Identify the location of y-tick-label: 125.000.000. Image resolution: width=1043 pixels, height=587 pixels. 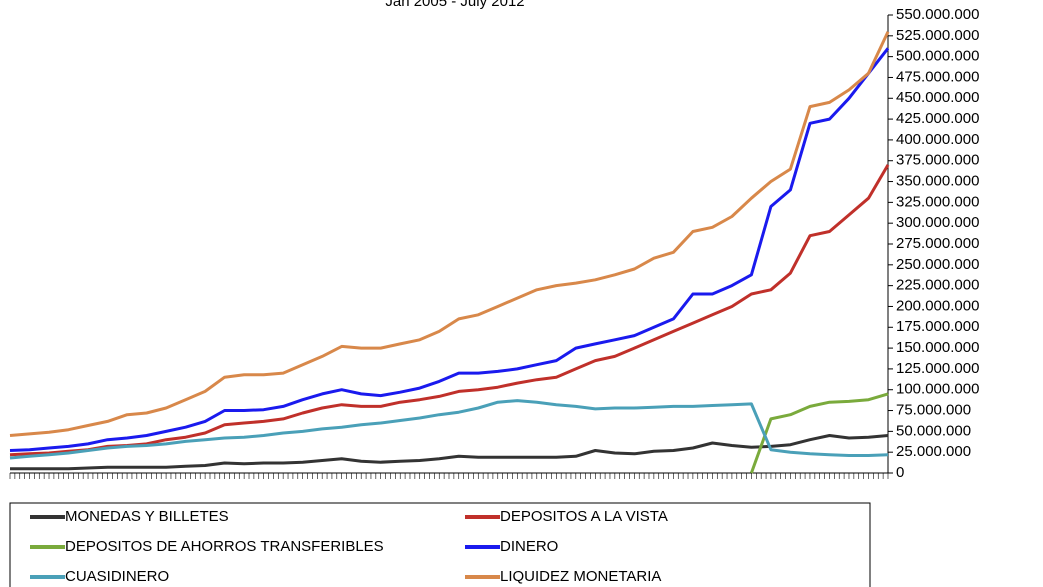
(937, 368).